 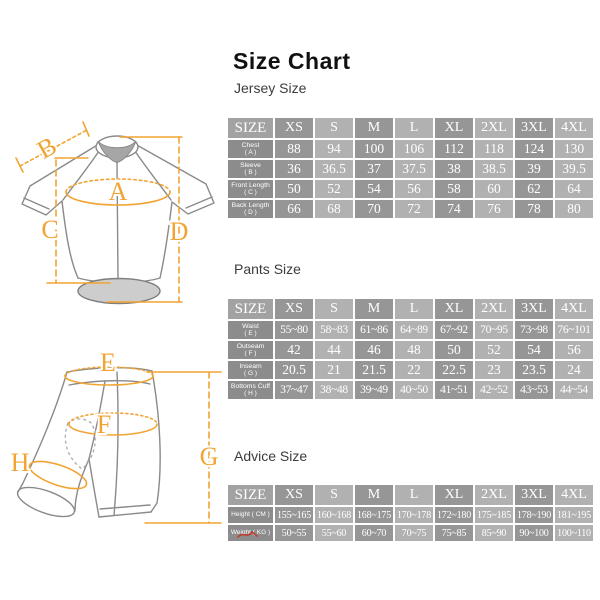 What do you see at coordinates (574, 330) in the screenshot?
I see `size-value-cell: 76~101` at bounding box center [574, 330].